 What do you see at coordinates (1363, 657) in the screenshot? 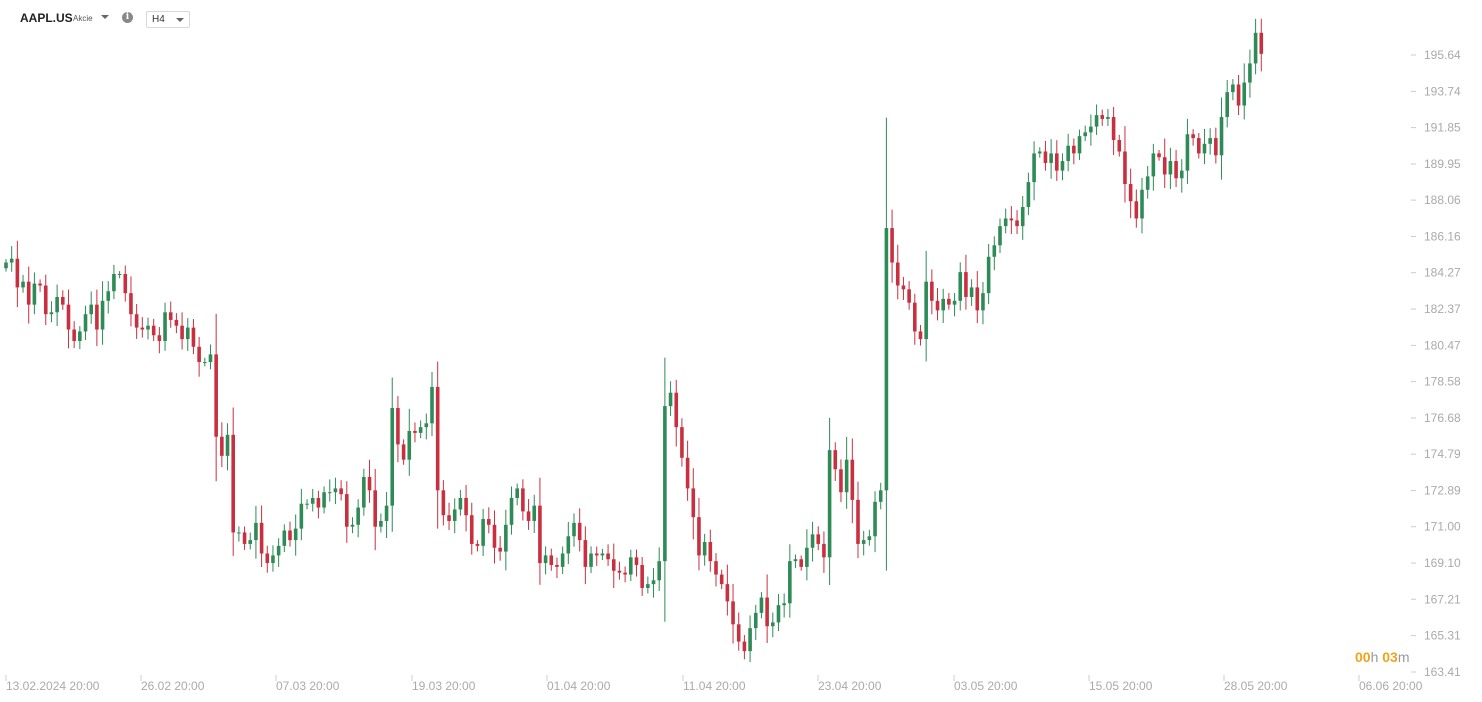
I see `countdown-hours: 00` at bounding box center [1363, 657].